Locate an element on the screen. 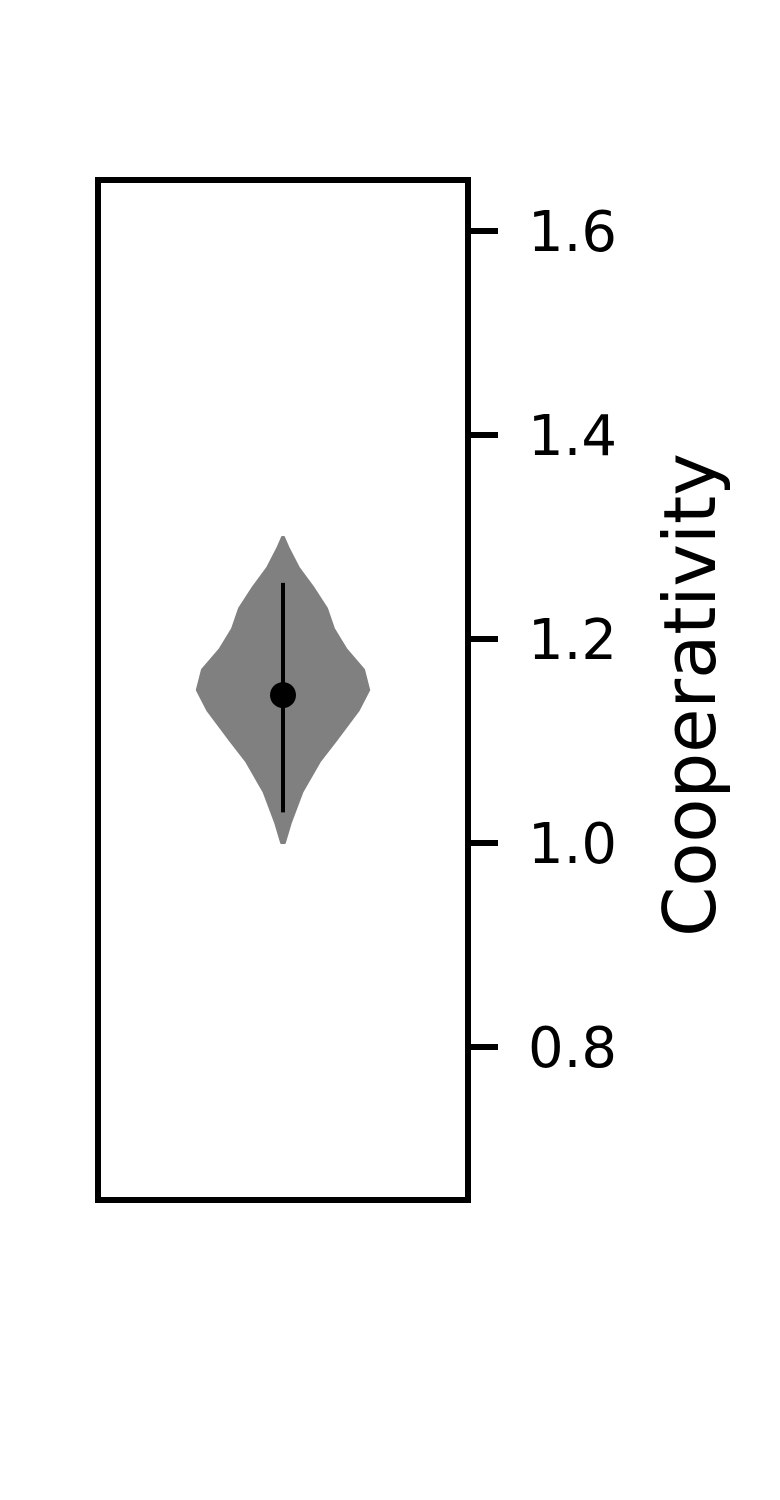 This screenshot has height=1500, width=780. y-tick-label: 1.2 is located at coordinates (572, 640).